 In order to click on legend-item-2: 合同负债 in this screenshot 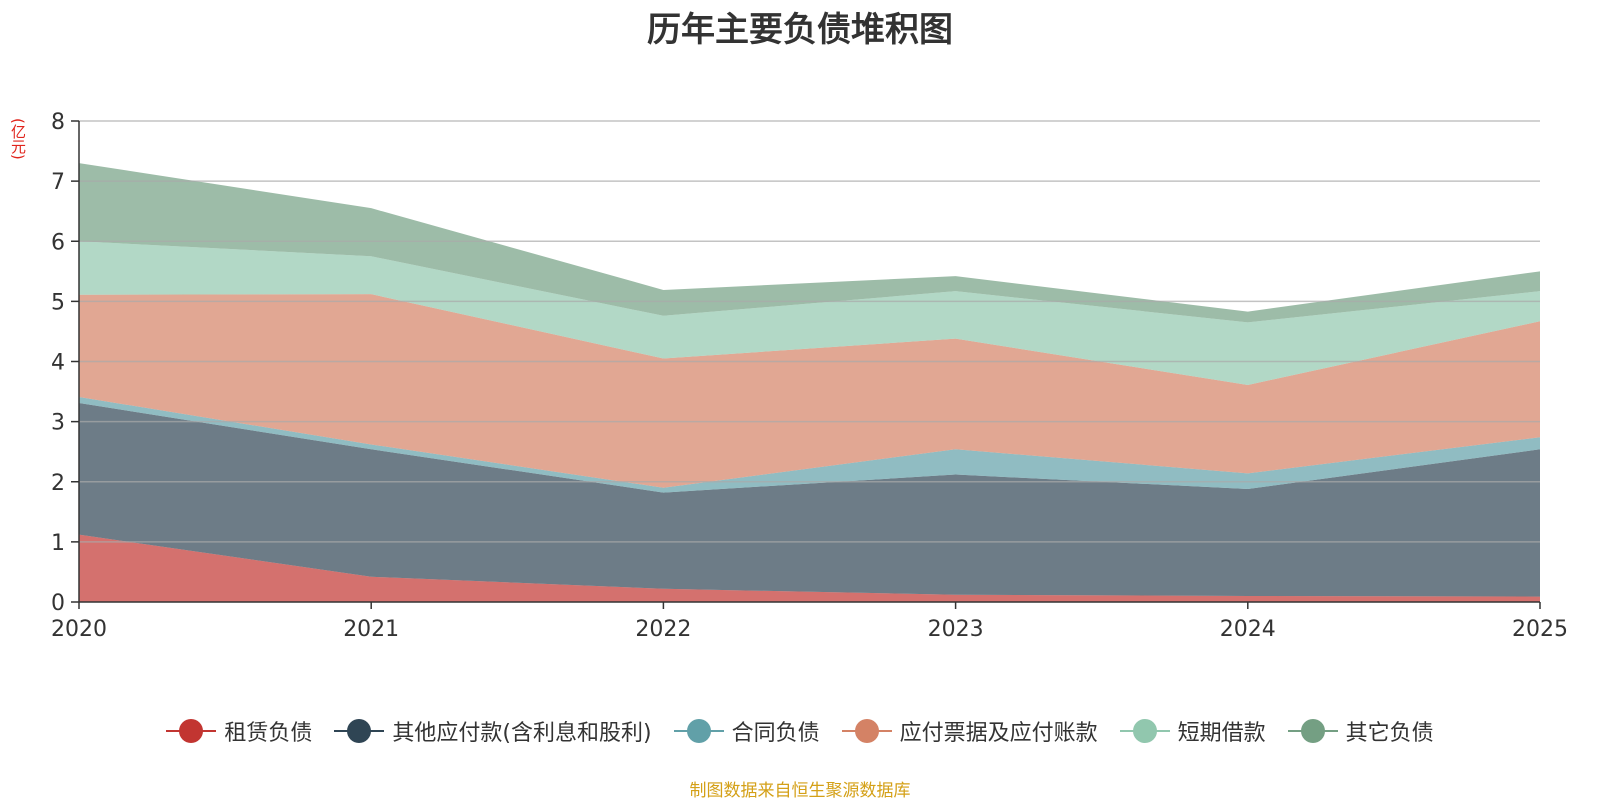, I will do `click(746, 731)`.